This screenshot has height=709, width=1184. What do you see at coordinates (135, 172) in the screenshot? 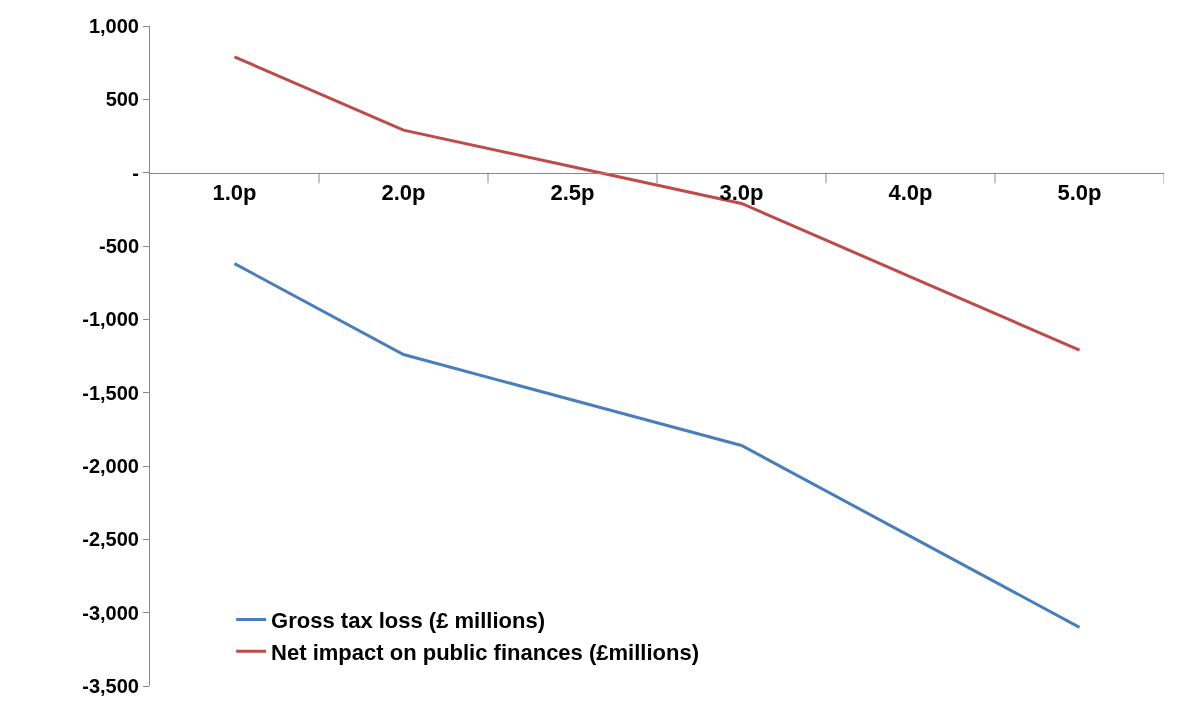
I see `y-tick-label: -` at bounding box center [135, 172].